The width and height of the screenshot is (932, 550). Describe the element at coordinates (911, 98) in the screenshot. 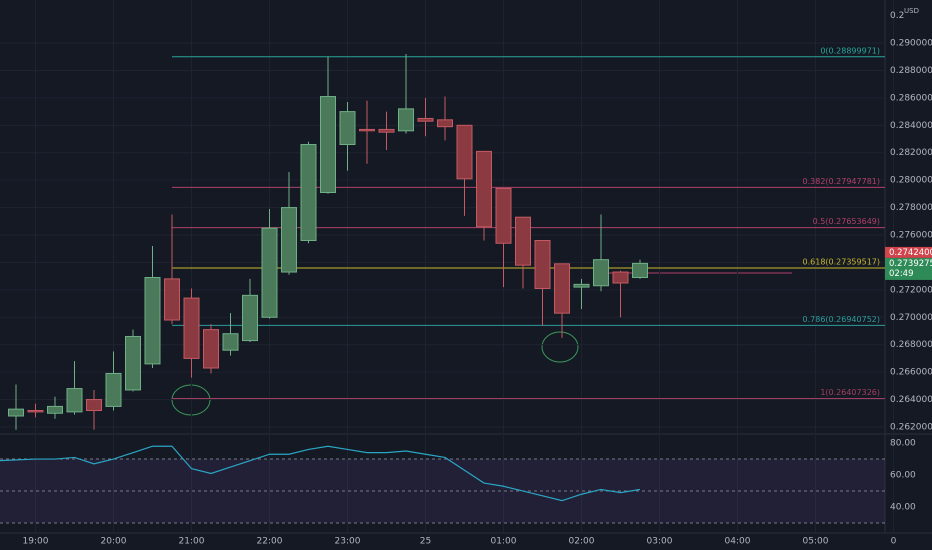

I see `y-tick-label: 0.28600000` at that location.